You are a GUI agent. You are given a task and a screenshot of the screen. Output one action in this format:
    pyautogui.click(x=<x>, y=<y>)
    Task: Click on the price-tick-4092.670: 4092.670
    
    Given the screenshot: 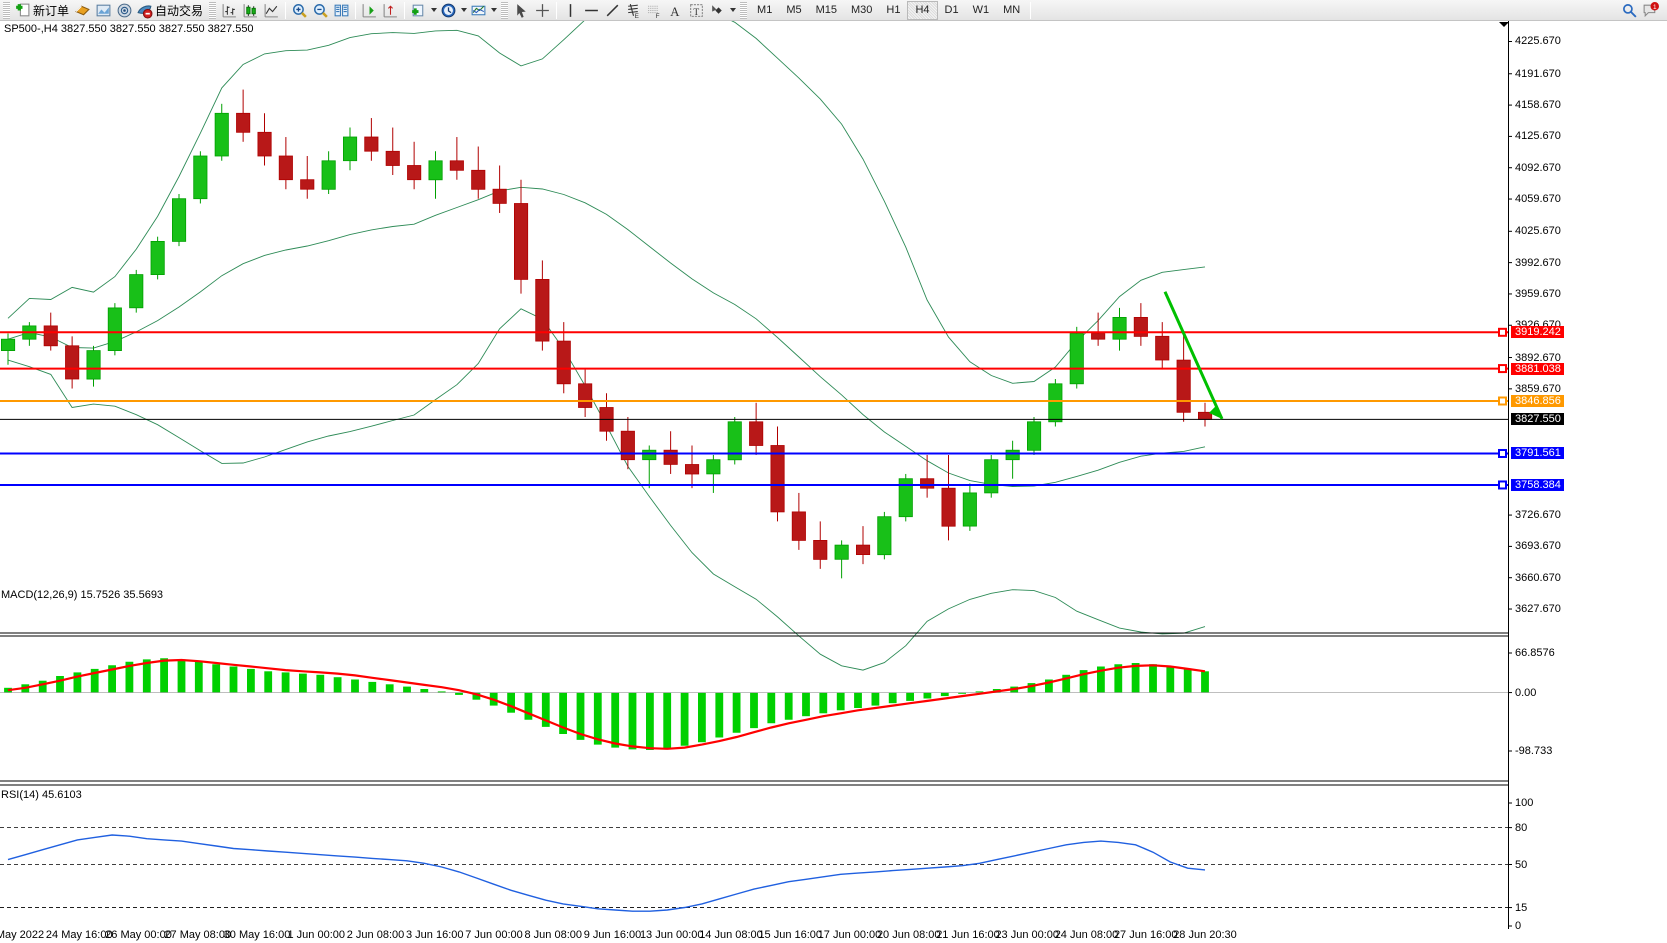 What is the action you would take?
    pyautogui.click(x=1538, y=167)
    